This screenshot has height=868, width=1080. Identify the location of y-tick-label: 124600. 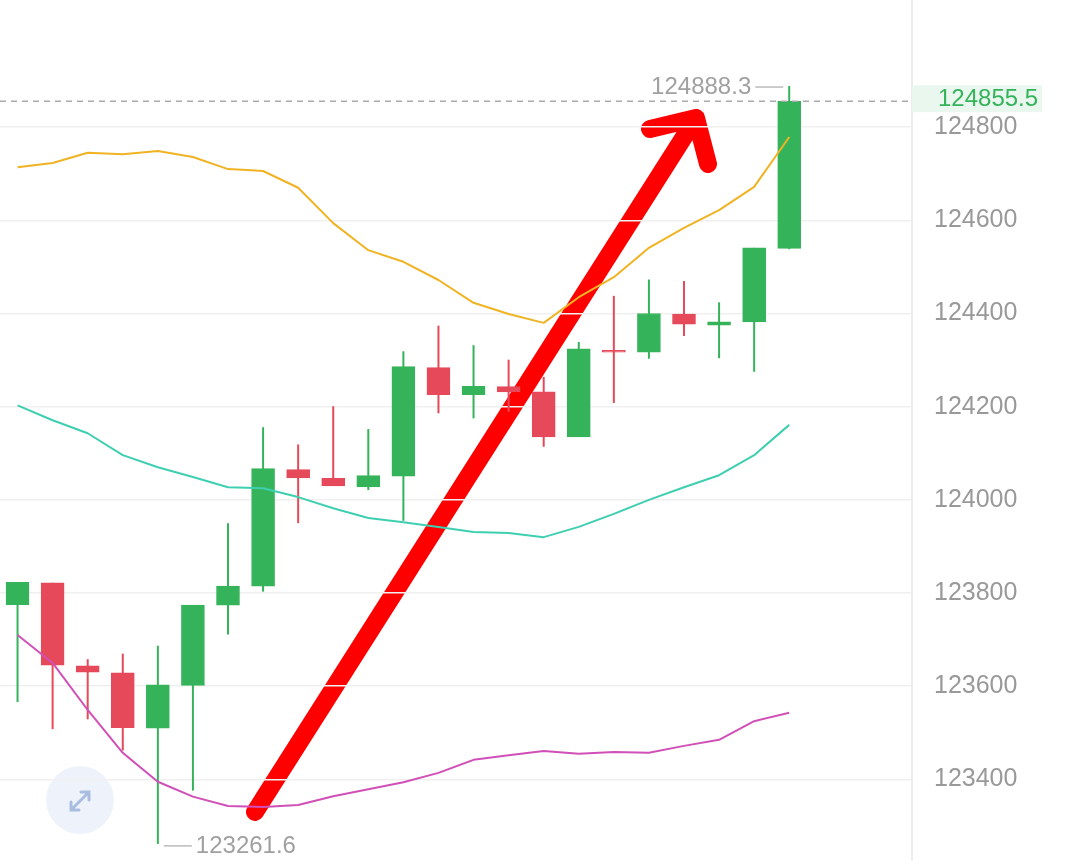
(976, 218).